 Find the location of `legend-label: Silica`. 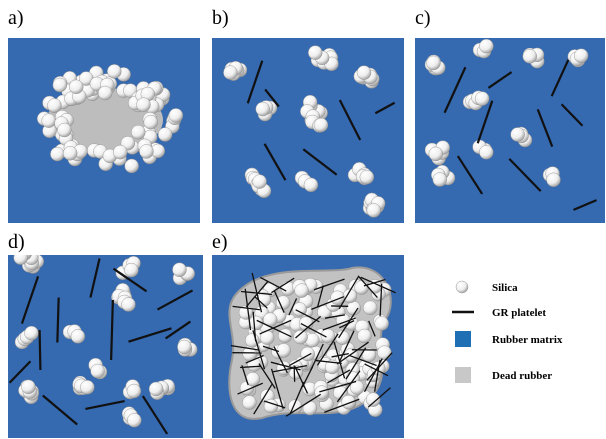

legend-label: Silica is located at coordinates (505, 288).